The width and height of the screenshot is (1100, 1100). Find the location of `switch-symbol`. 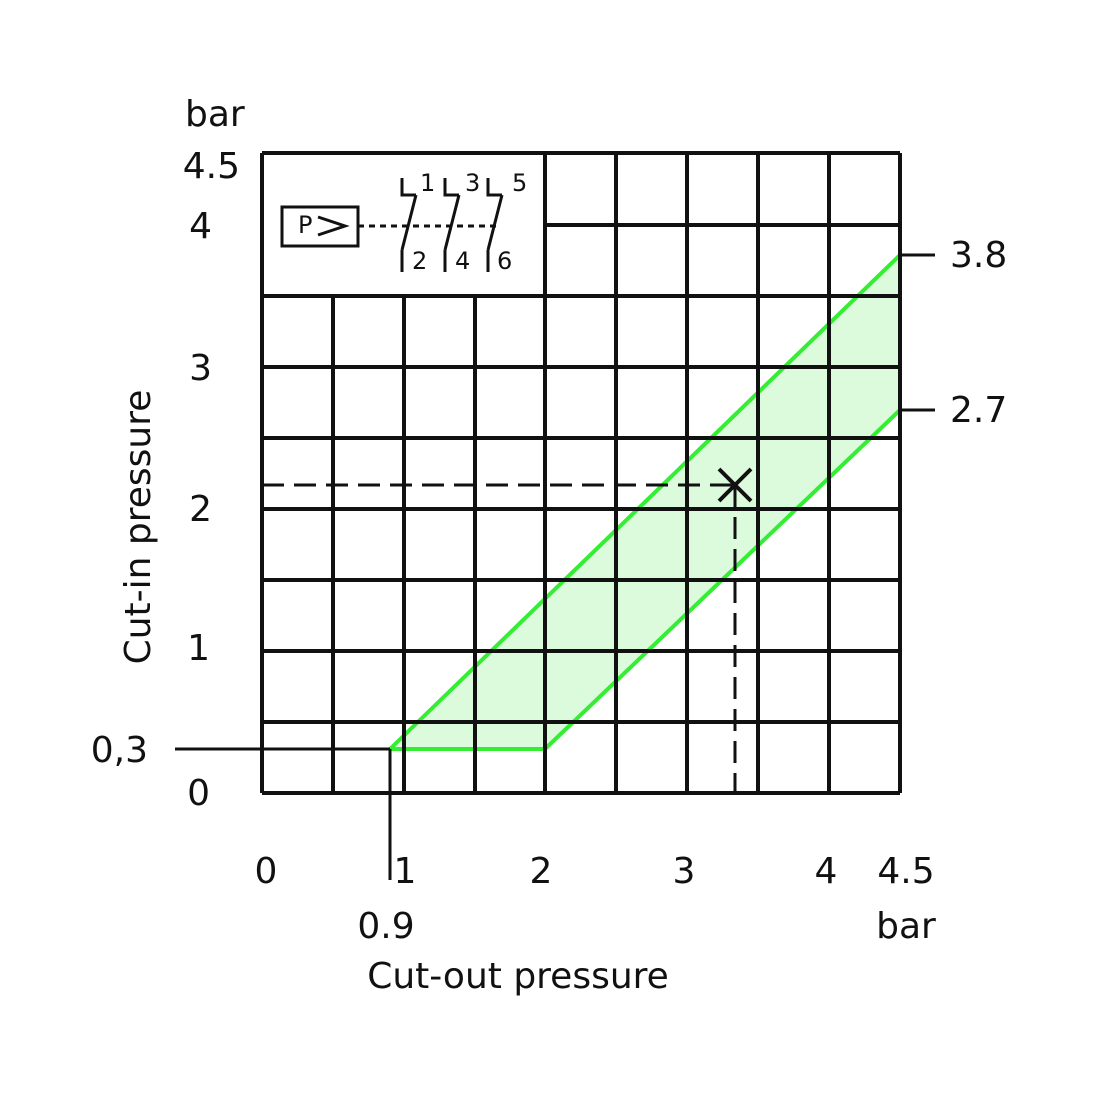

switch-symbol is located at coordinates (392, 225).